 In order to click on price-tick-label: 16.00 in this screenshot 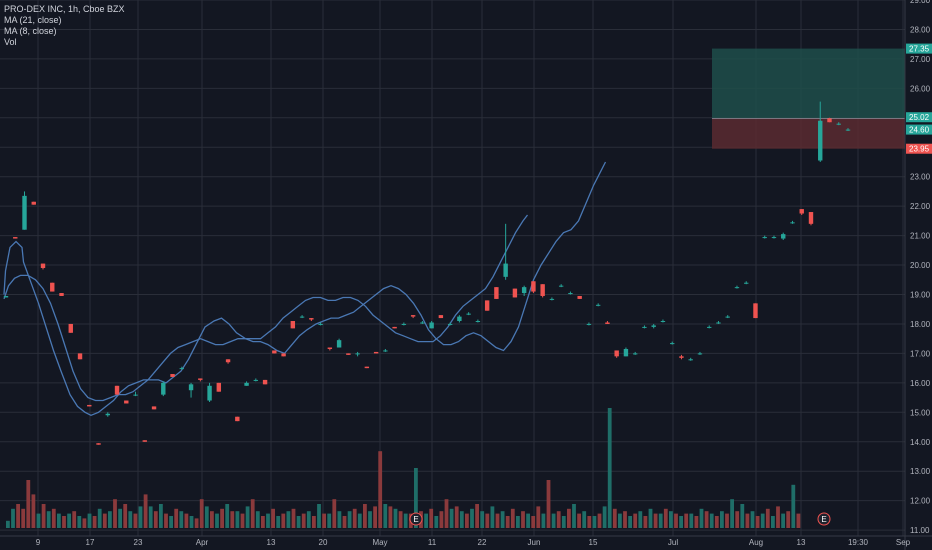, I will do `click(920, 383)`.